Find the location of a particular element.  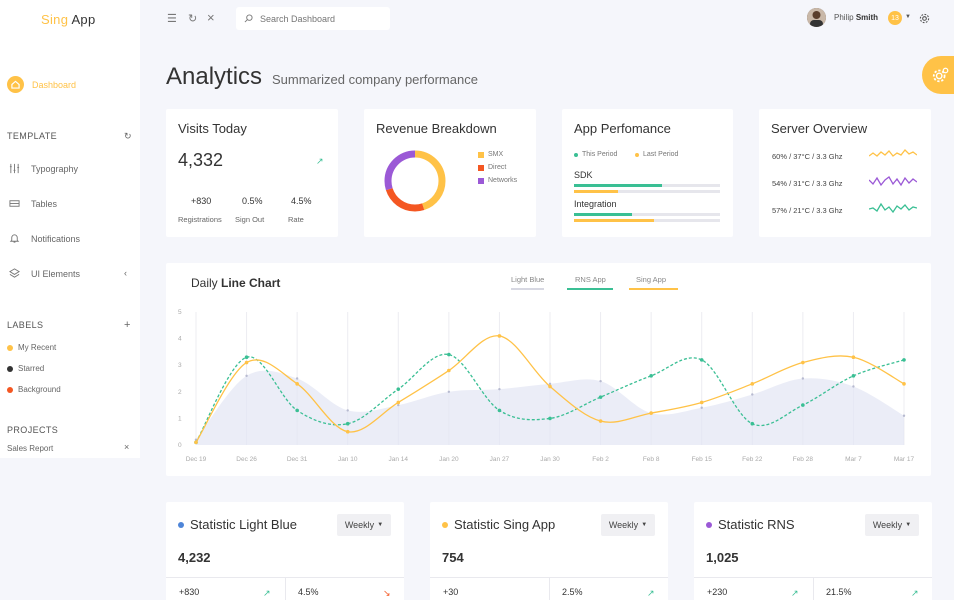

stat-title: Statistic Light Blue is located at coordinates (237, 524).